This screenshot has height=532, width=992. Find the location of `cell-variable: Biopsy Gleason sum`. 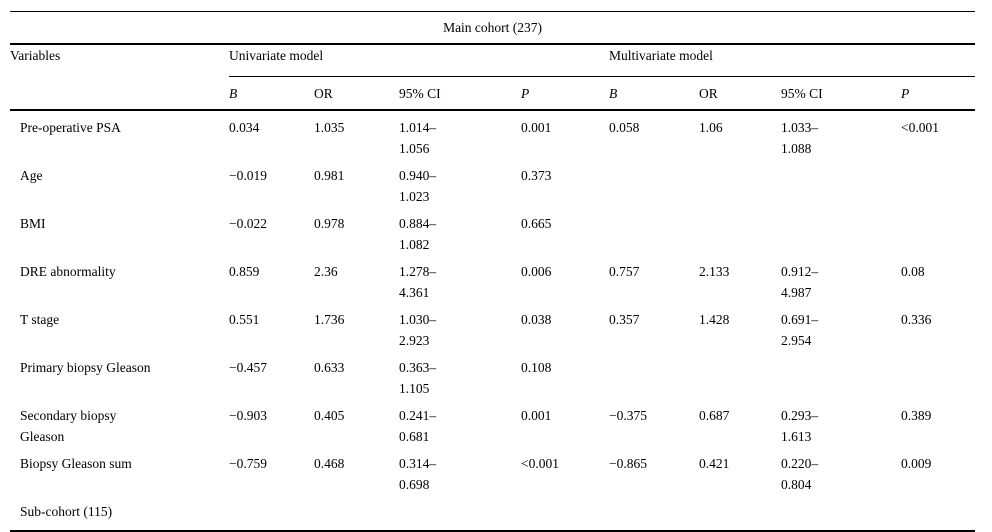

cell-variable: Biopsy Gleason sum is located at coordinates (76, 463).